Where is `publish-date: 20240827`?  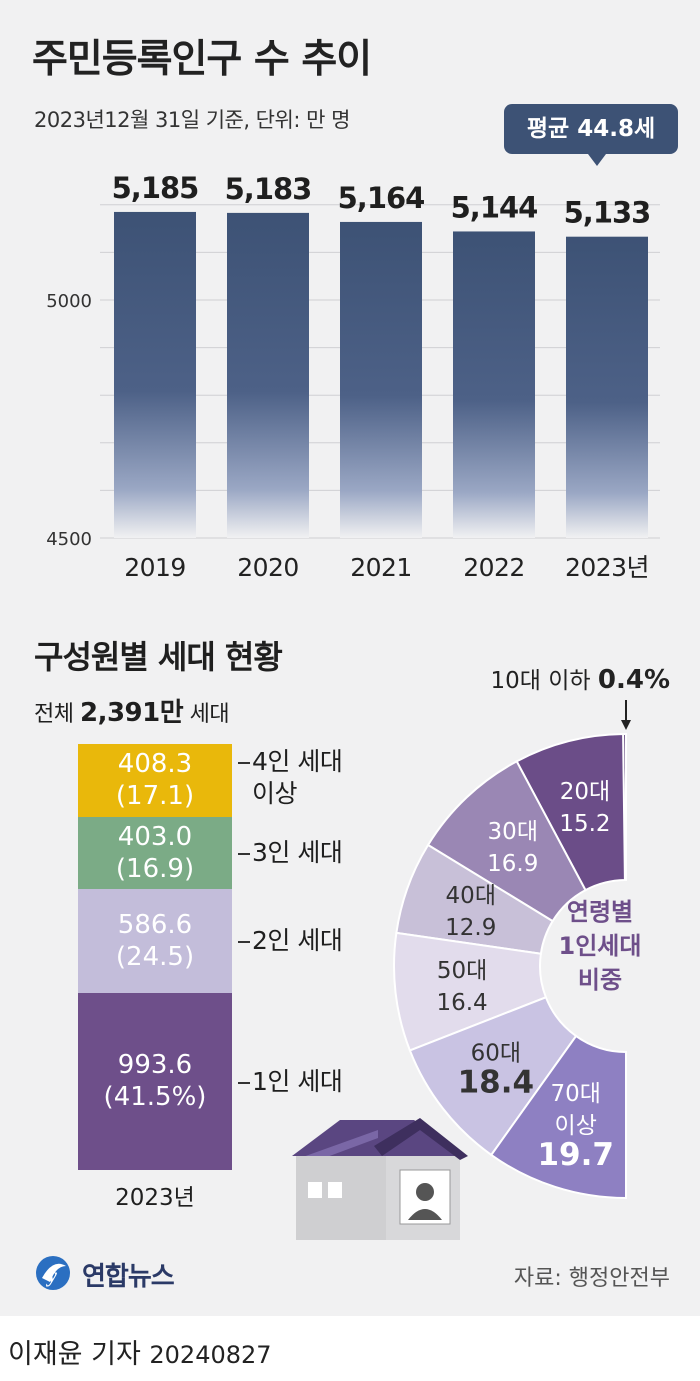 publish-date: 20240827 is located at coordinates (210, 1355).